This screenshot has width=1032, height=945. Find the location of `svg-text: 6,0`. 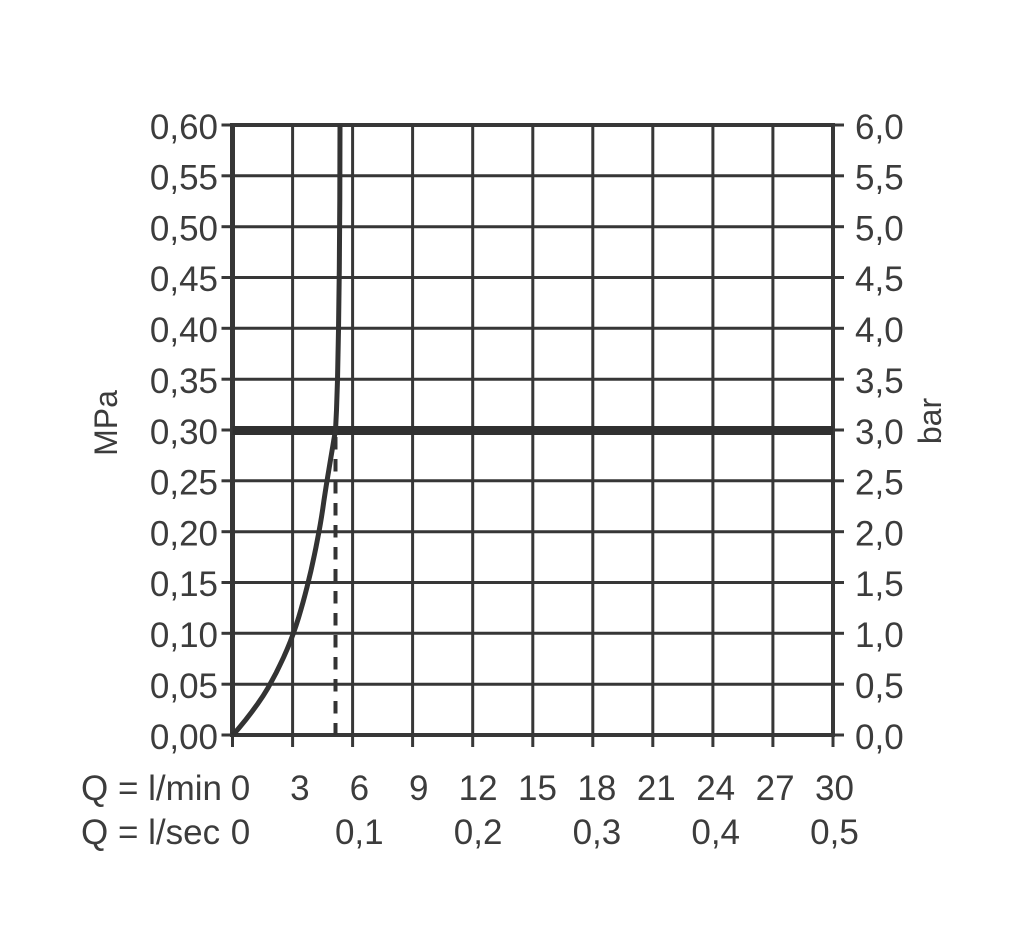

svg-text: 6,0 is located at coordinates (879, 127).